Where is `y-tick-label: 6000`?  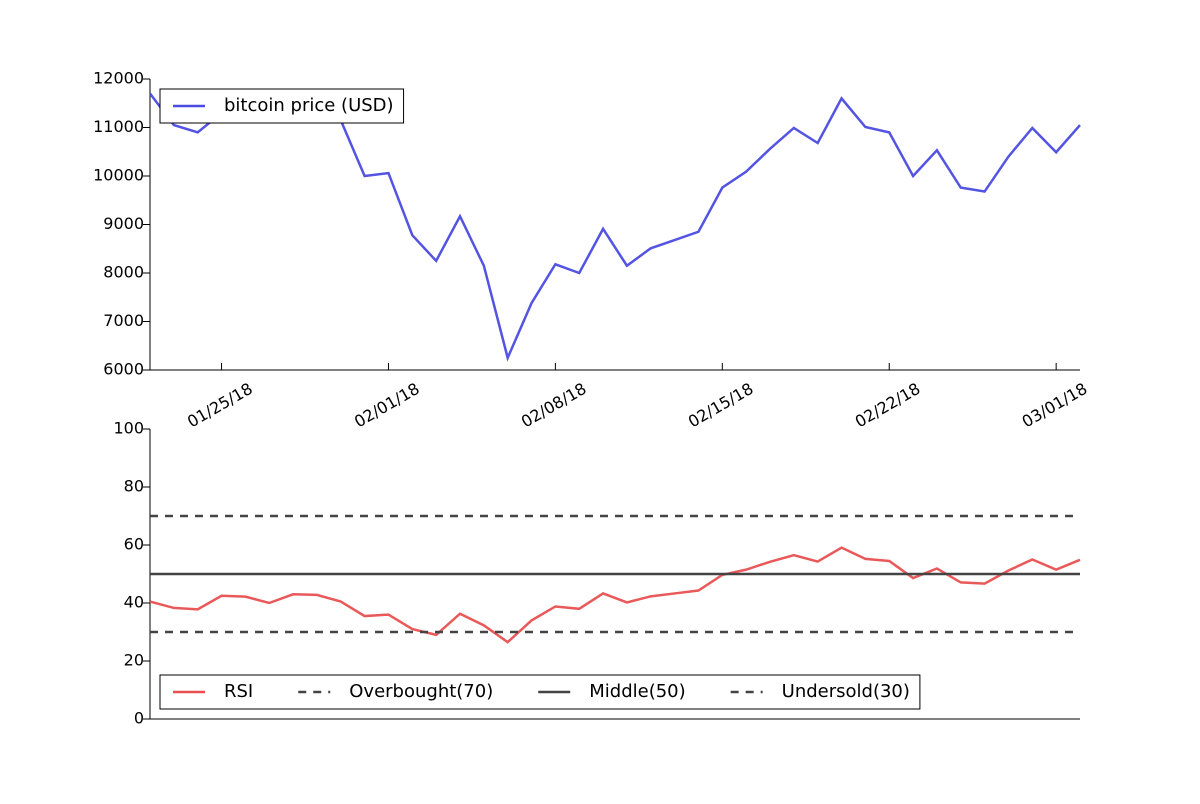
y-tick-label: 6000 is located at coordinates (123, 369).